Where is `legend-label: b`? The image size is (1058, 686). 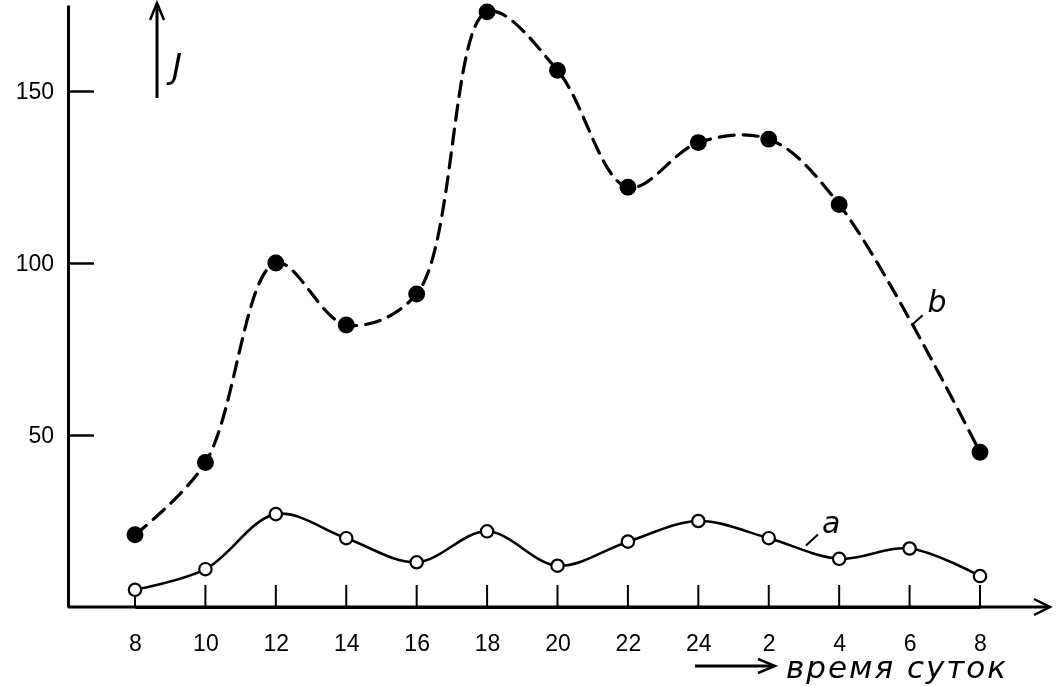 legend-label: b is located at coordinates (937, 302).